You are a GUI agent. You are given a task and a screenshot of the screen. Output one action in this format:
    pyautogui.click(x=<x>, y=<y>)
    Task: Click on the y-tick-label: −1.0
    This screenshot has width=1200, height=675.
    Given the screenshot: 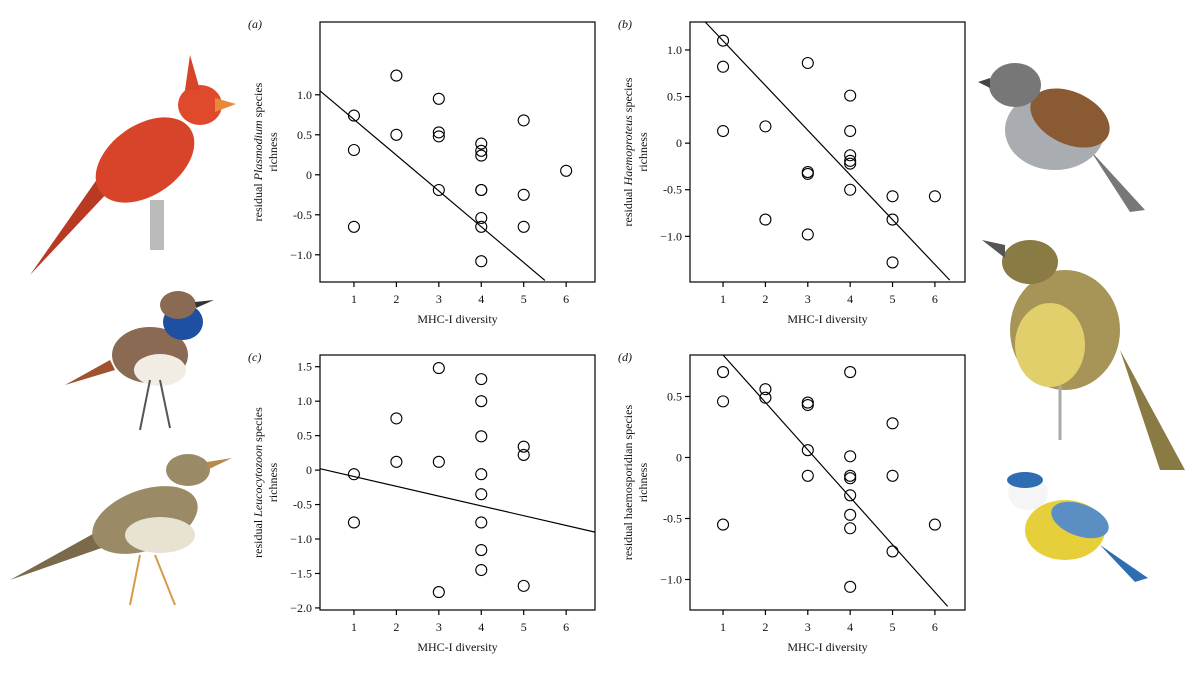 What is the action you would take?
    pyautogui.click(x=301, y=255)
    